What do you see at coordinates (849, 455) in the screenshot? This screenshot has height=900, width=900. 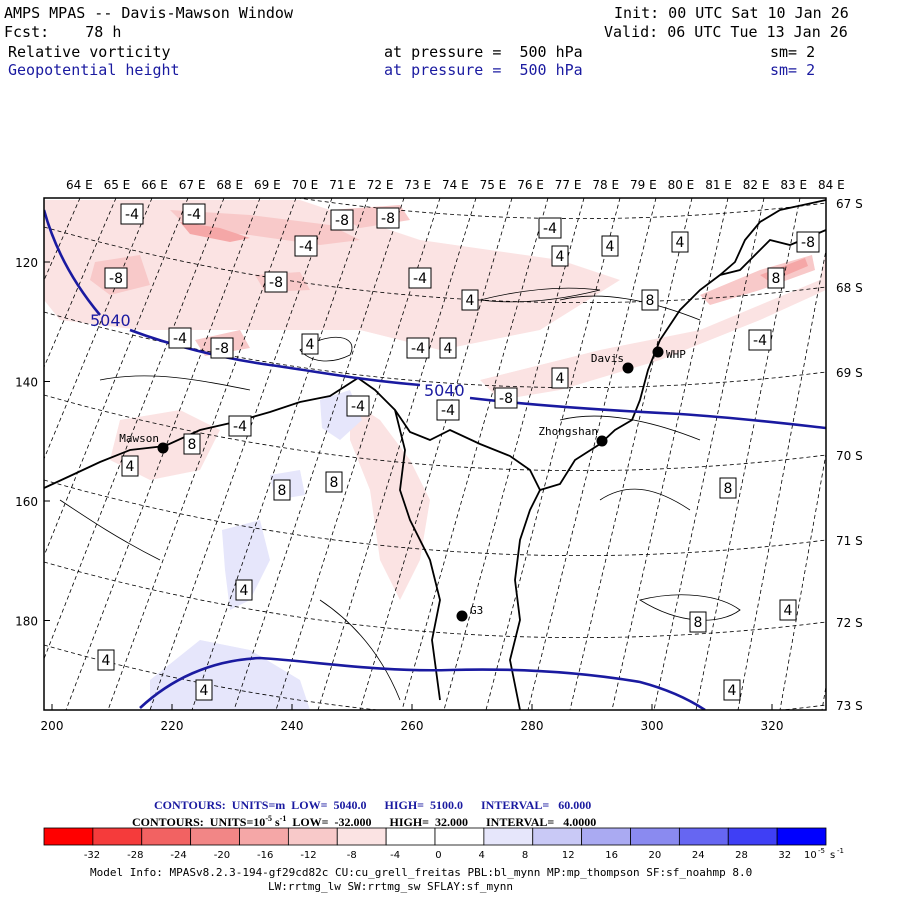 I see `latitude-labels: 67 S 68 S 69 S 70 S 71 S 72 S 73 S` at bounding box center [849, 455].